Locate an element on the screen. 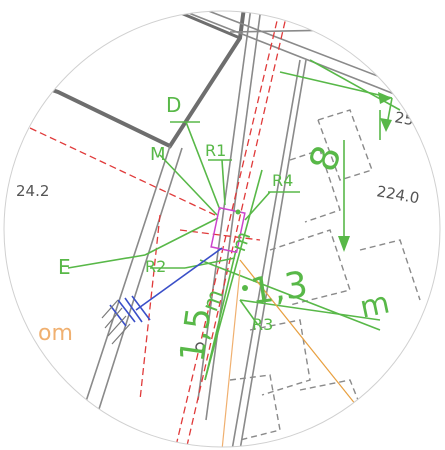 The width and height of the screenshot is (445, 450). orange-lines is located at coordinates (291, 353).